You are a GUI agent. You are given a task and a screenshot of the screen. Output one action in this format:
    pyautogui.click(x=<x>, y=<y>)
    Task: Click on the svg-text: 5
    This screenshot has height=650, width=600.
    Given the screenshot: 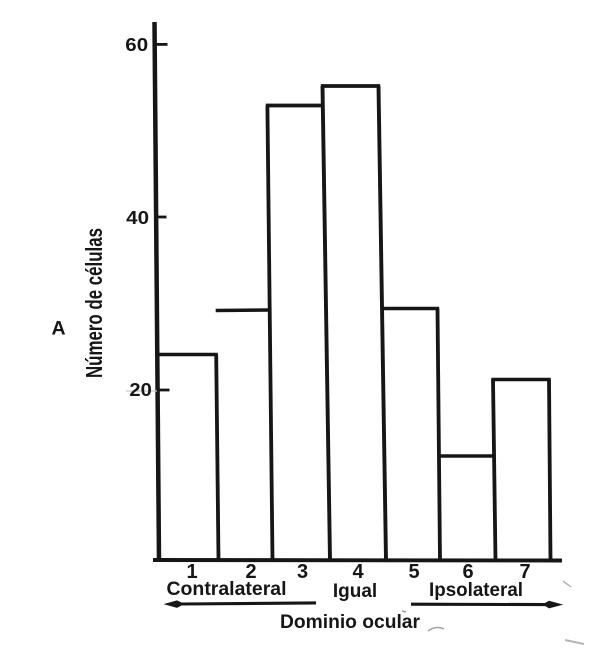 What is the action you would take?
    pyautogui.click(x=413, y=572)
    